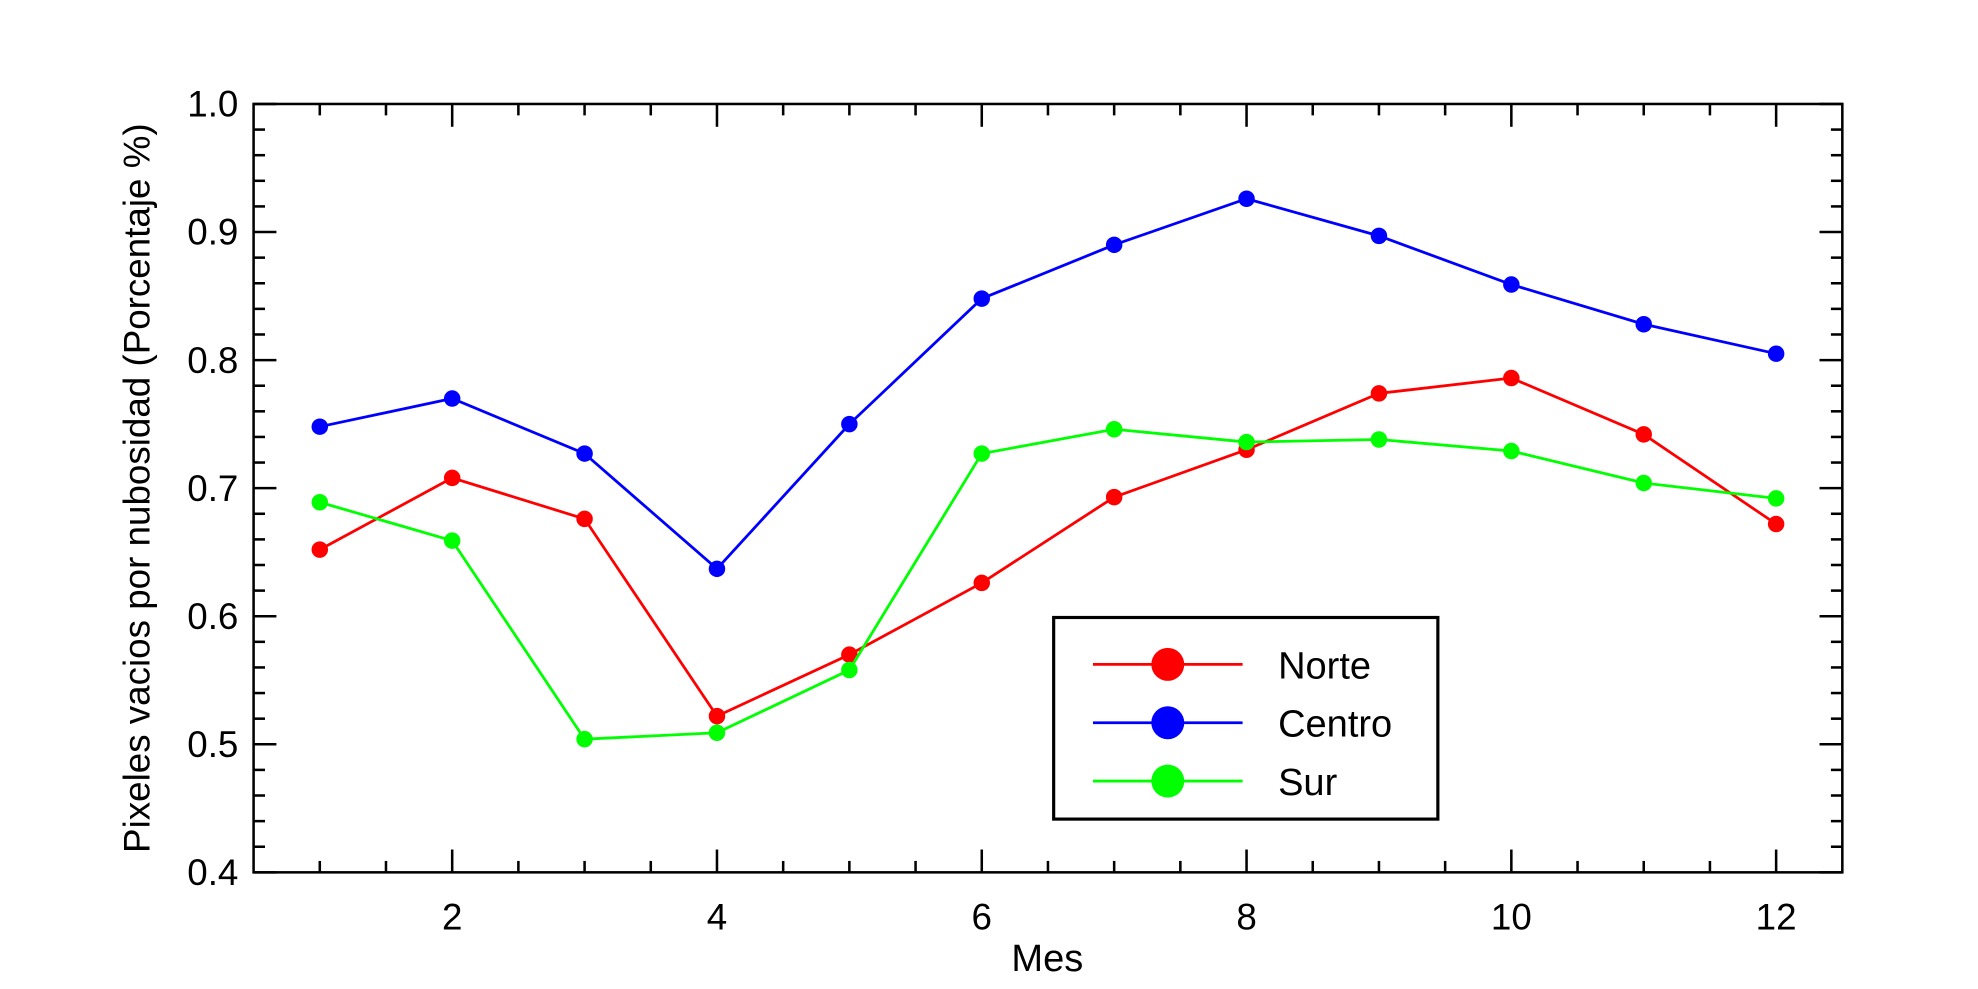 The height and width of the screenshot is (989, 1978). Describe the element at coordinates (717, 916) in the screenshot. I see `x-tick-label: 4` at that location.